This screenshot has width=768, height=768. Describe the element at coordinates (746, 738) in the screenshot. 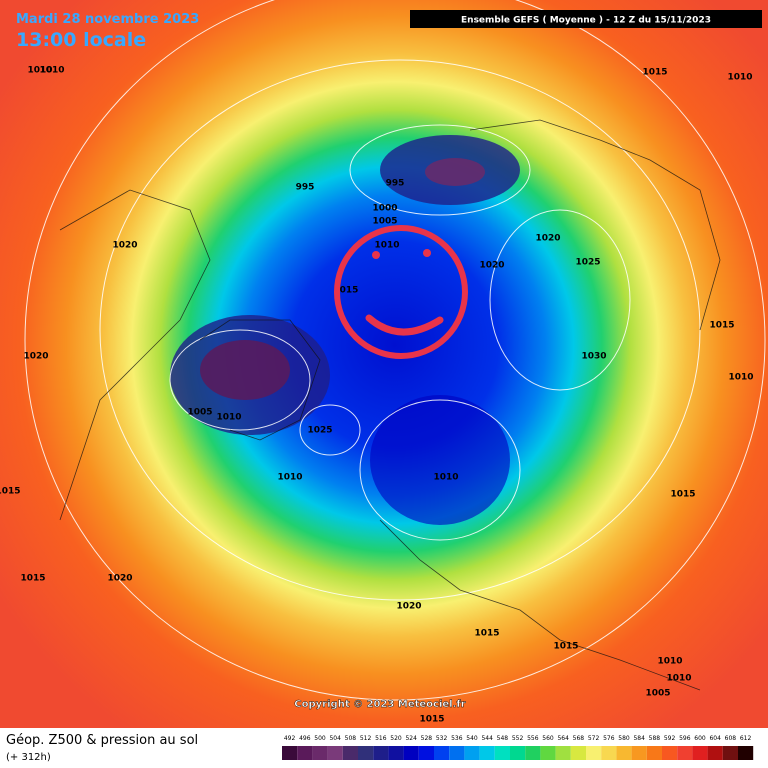

I see `scale-label: 612` at that location.